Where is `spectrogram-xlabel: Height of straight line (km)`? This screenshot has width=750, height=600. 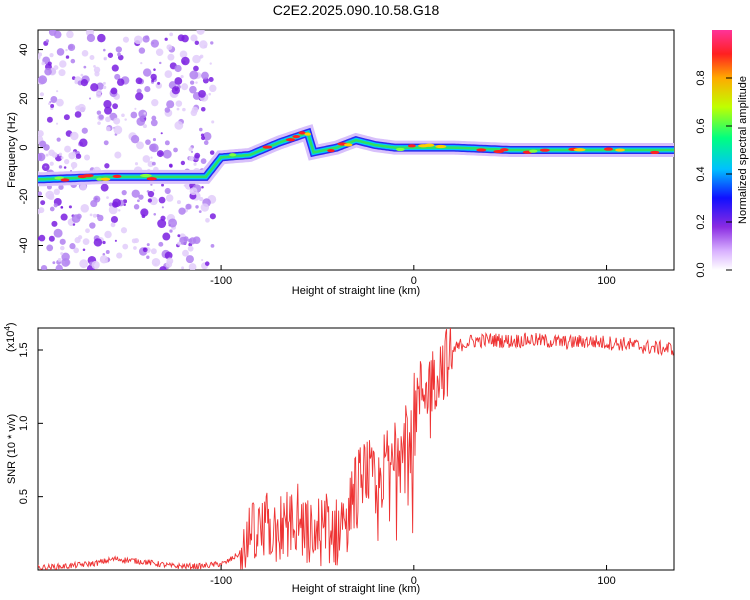
spectrogram-xlabel: Height of straight line (km) is located at coordinates (356, 291).